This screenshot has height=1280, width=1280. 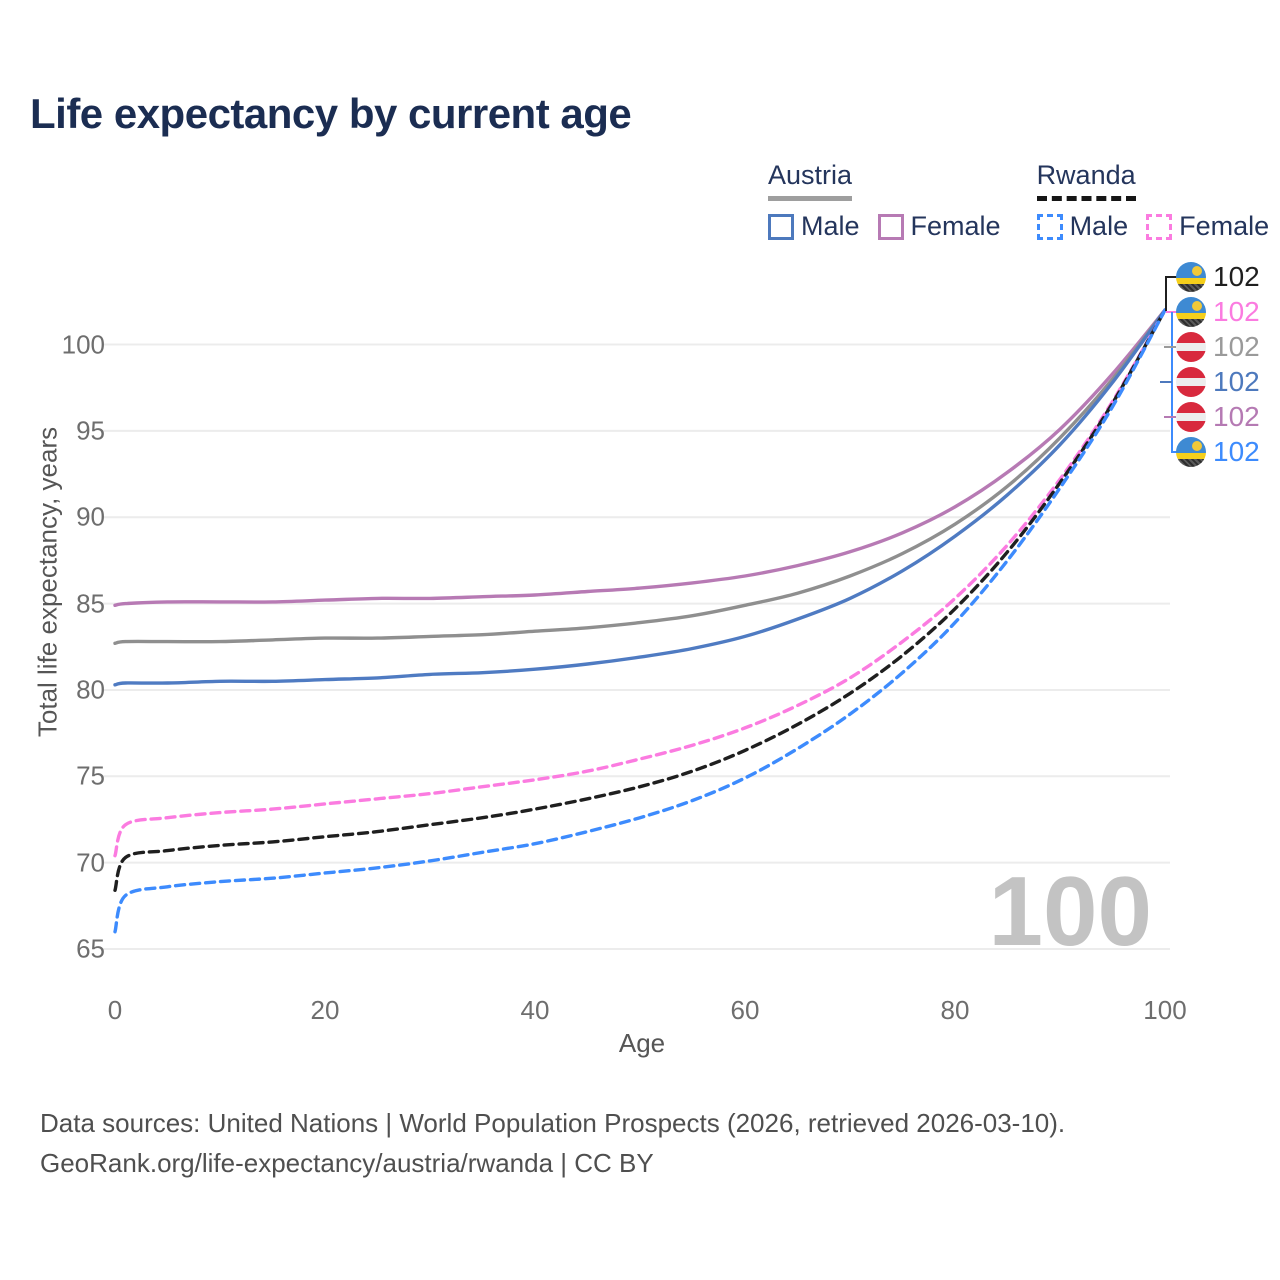 What do you see at coordinates (115, 1010) in the screenshot?
I see `x-tick-label: 0` at bounding box center [115, 1010].